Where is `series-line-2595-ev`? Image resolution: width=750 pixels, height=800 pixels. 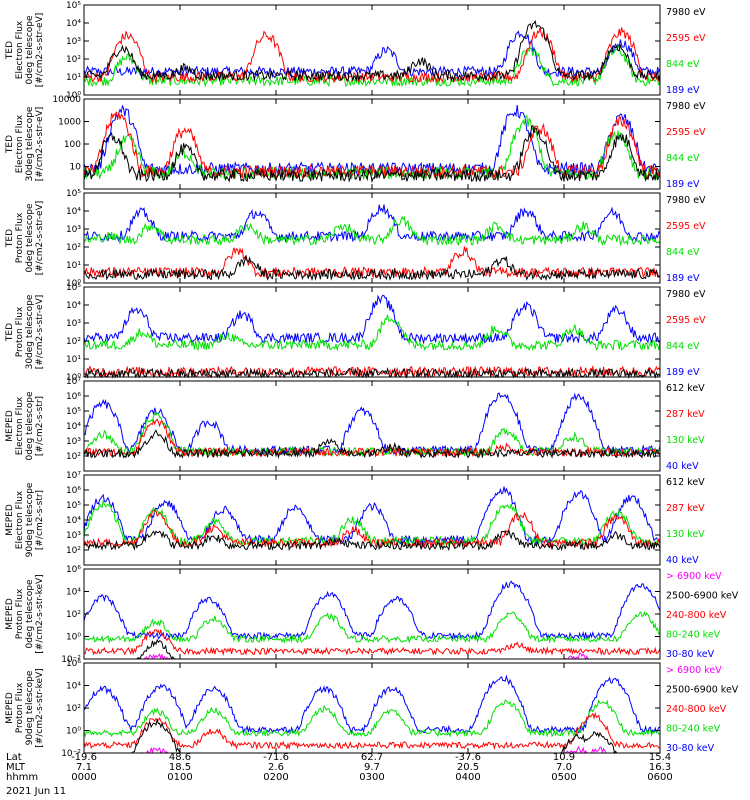 series-line-2595-ev is located at coordinates (372, 262).